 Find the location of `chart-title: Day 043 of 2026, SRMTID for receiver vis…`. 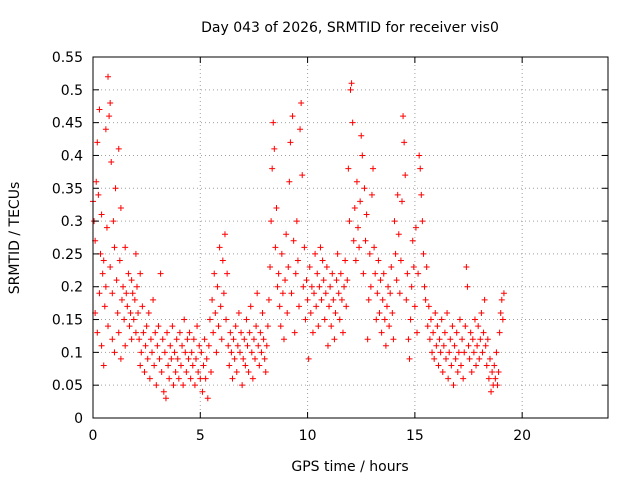

chart-title: Day 043 of 2026, SRMTID for receiver vis… is located at coordinates (350, 28).